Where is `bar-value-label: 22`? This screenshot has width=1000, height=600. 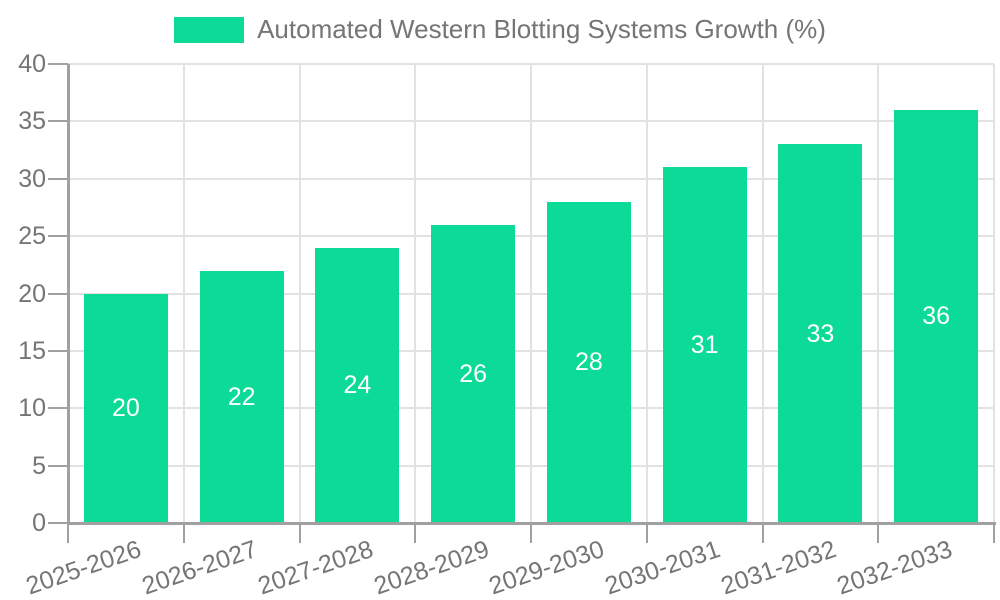
bar-value-label: 22 is located at coordinates (241, 396).